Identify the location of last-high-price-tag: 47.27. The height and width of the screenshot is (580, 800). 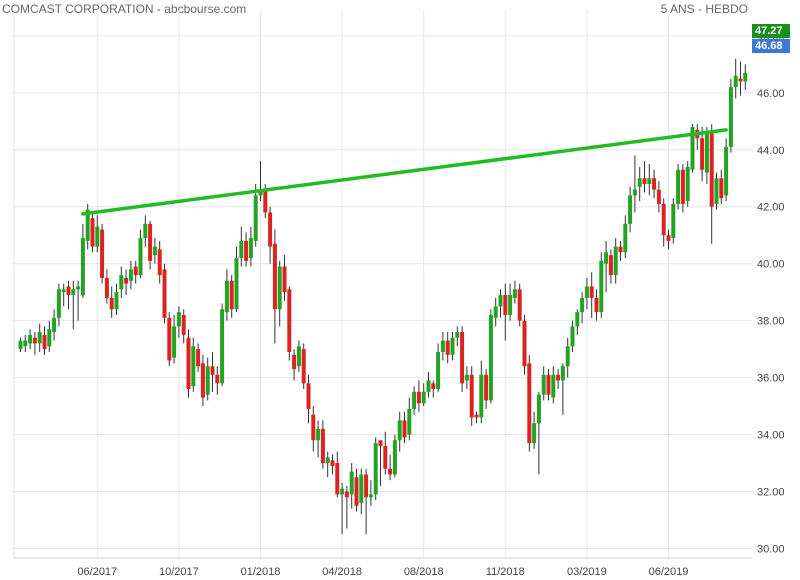
(771, 31).